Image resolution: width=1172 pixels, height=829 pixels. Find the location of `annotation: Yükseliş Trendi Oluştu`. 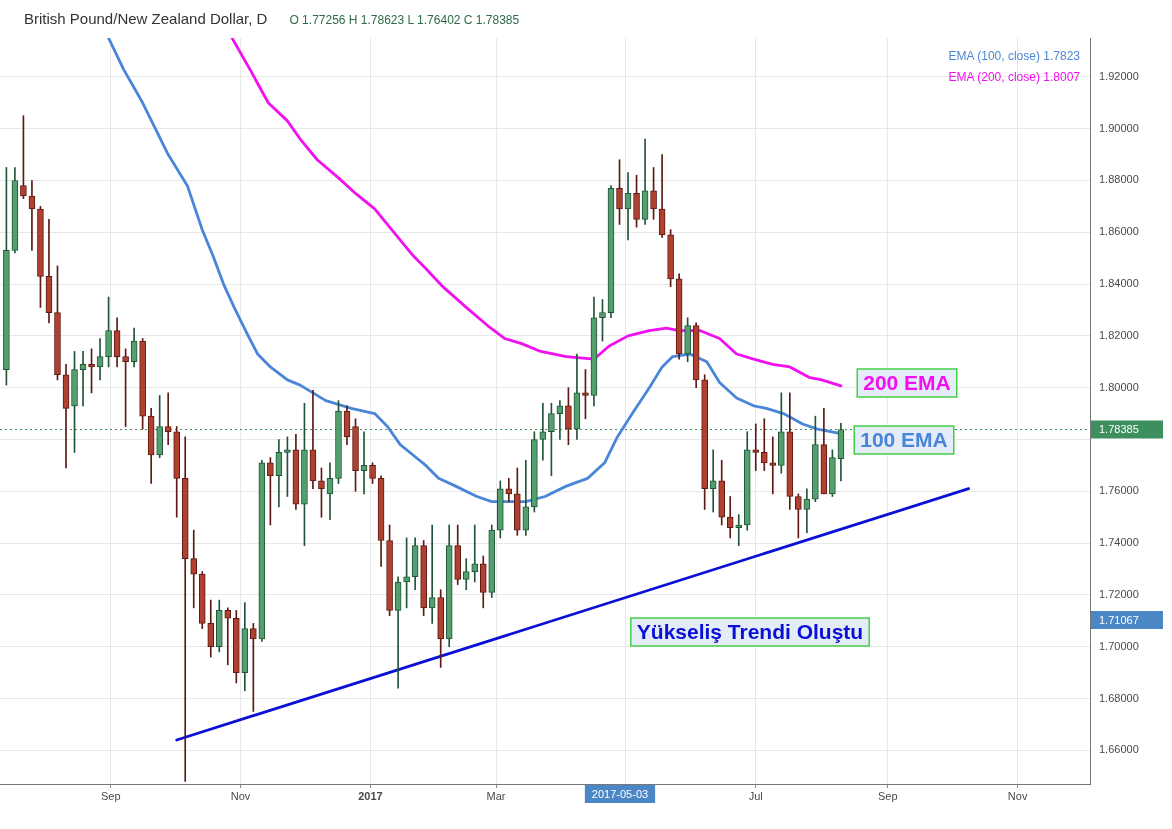

annotation: Yükseliş Trendi Oluştu is located at coordinates (750, 631).